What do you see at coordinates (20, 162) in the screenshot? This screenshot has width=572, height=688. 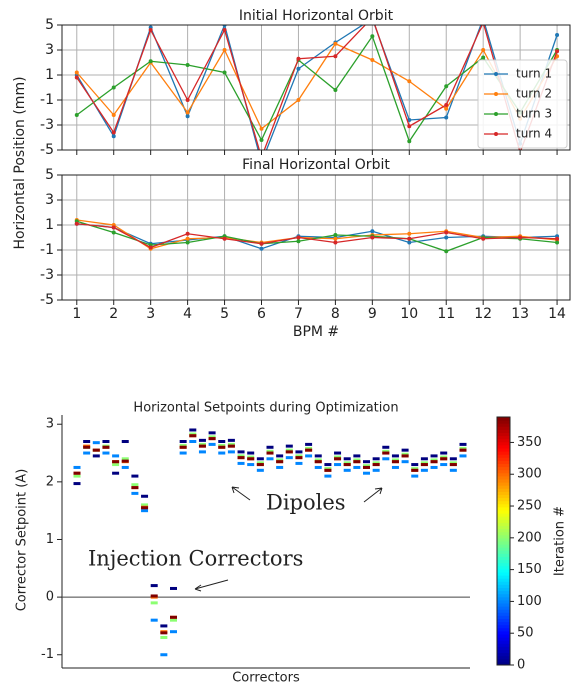 I see `y-axis-label: Horizontal Position (mm)` at bounding box center [20, 162].